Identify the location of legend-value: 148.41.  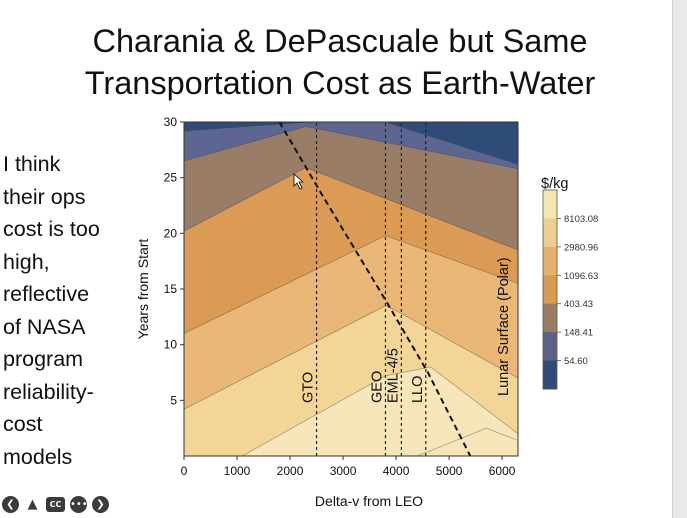
(578, 333).